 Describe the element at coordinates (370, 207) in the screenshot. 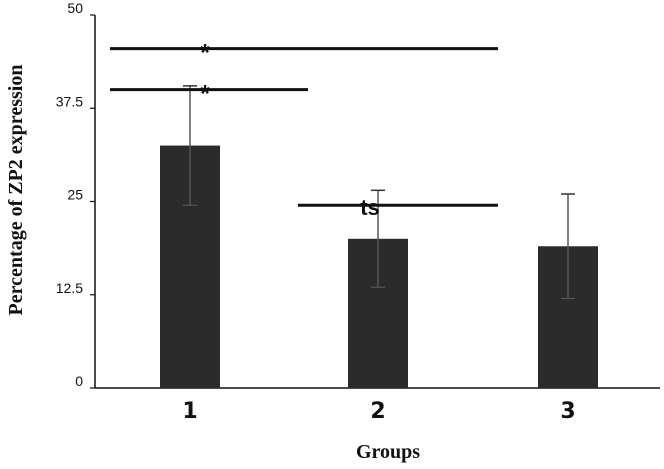

I see `significance-label: ts` at that location.